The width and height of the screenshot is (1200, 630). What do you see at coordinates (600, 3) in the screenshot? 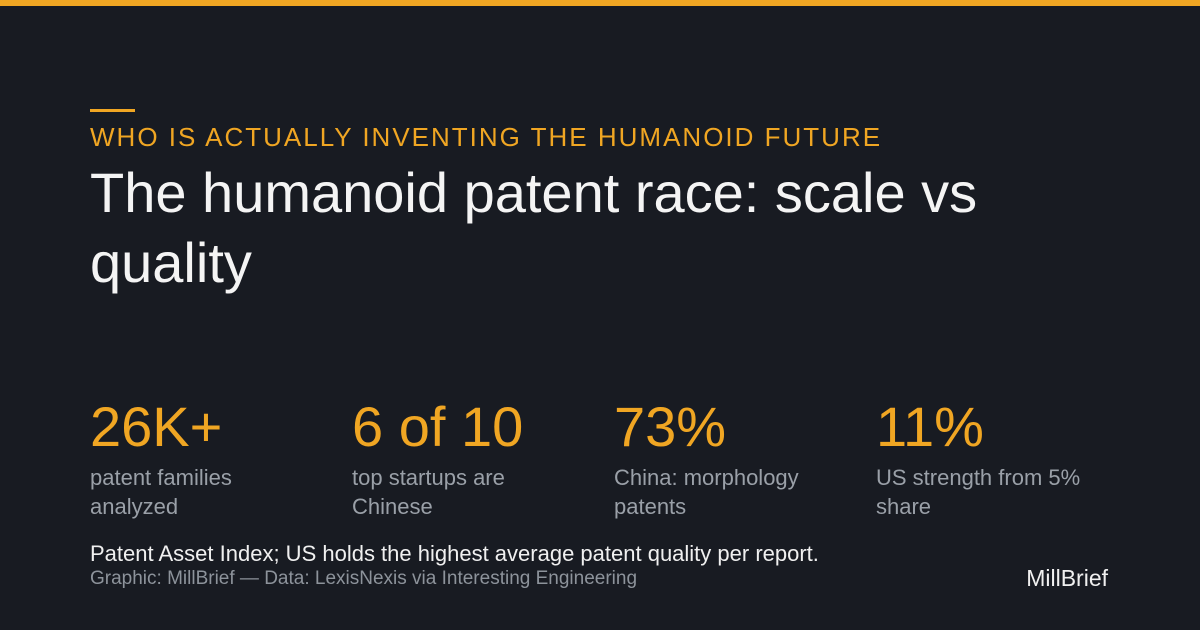
I see `top-bar` at bounding box center [600, 3].